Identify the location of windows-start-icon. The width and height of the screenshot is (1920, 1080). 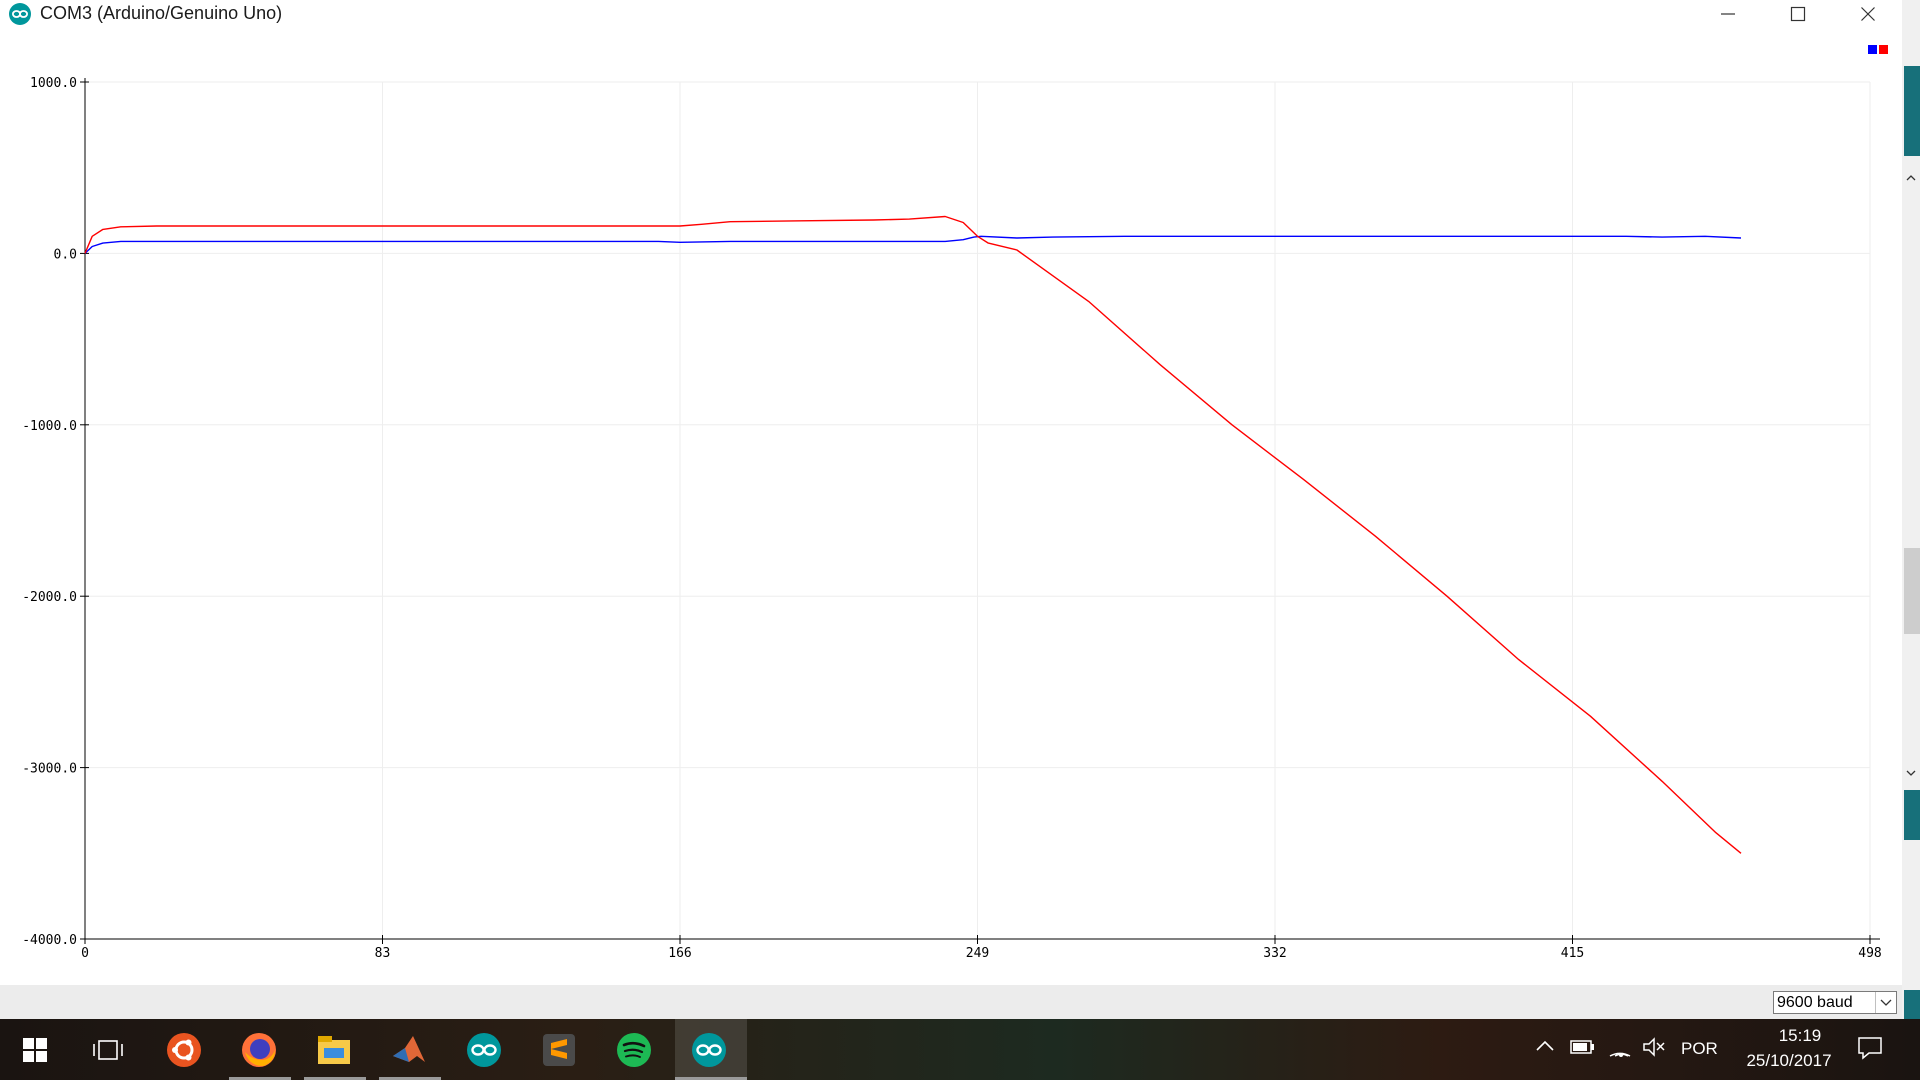
(35, 1050).